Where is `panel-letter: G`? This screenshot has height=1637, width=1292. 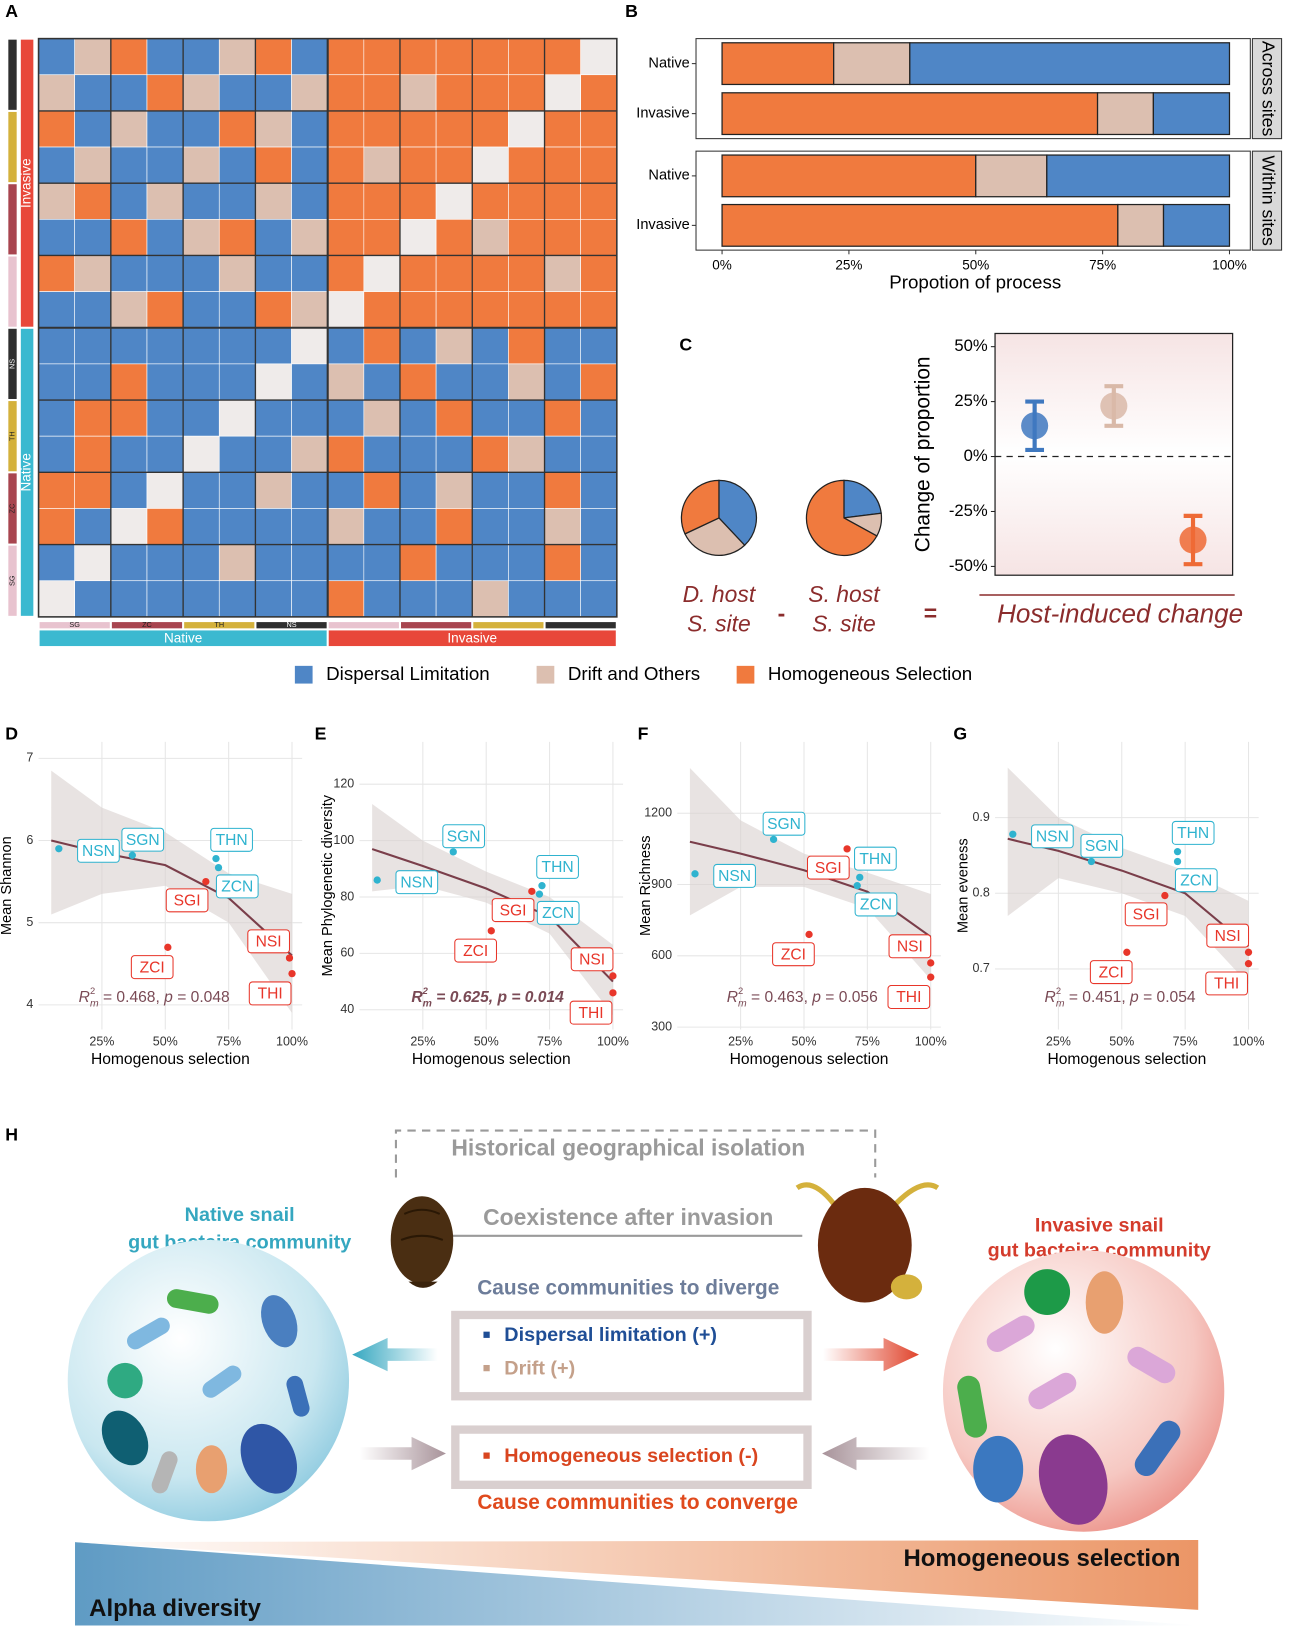
panel-letter: G is located at coordinates (960, 733).